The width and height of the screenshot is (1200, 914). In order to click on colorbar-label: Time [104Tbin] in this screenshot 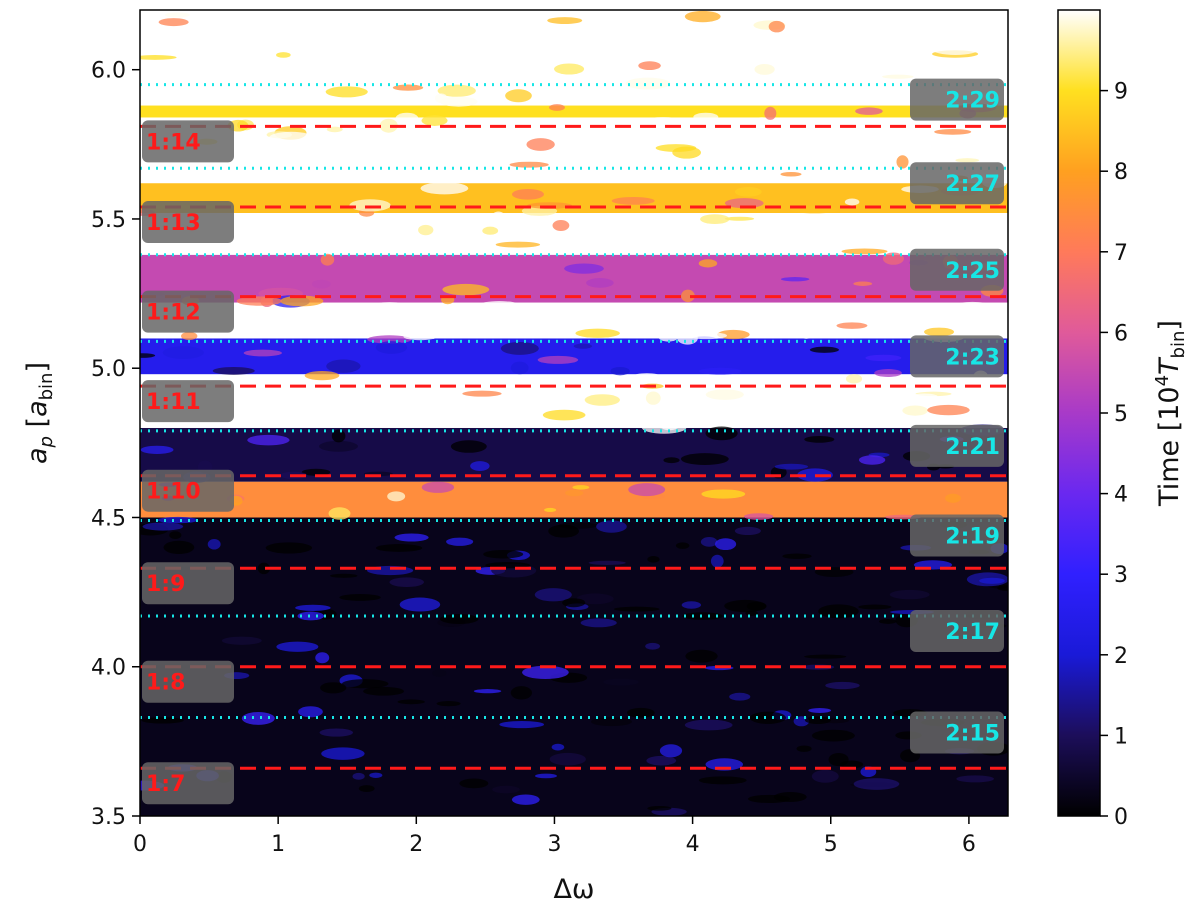, I will do `click(1170, 413)`.